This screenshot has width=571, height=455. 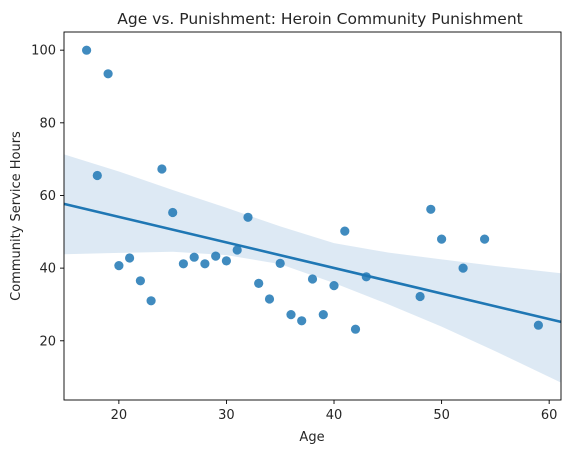 I want to click on x-axis-label: Age, so click(x=311, y=437).